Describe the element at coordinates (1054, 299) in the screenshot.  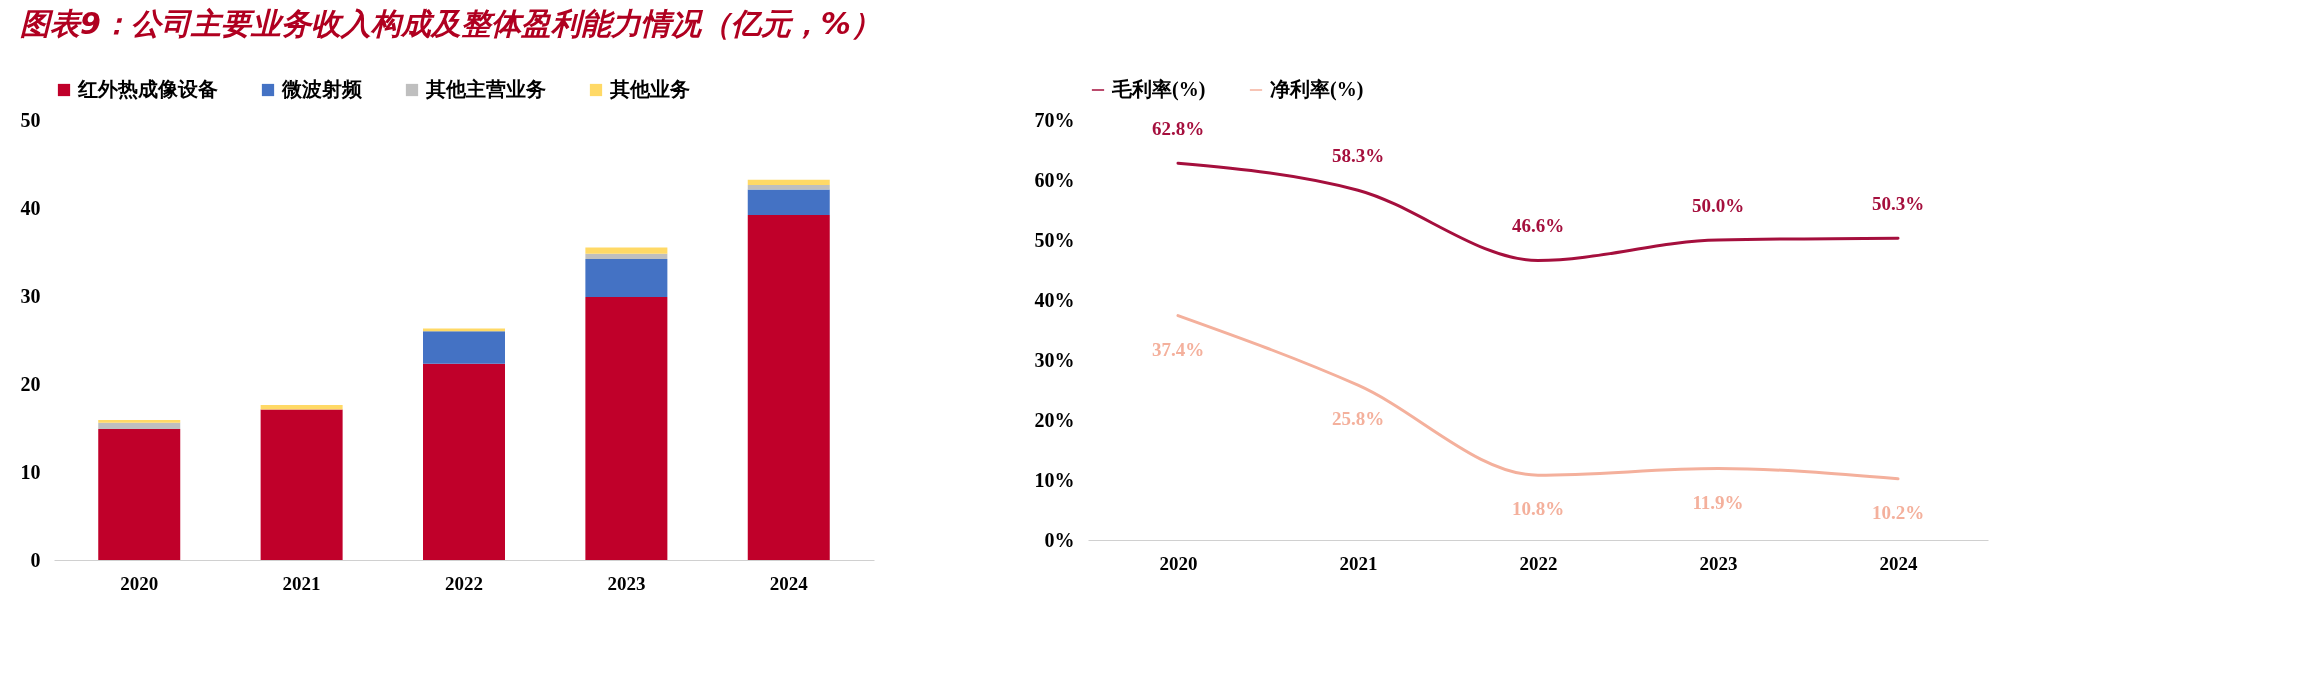
I see `y-tick-label: 40%` at that location.